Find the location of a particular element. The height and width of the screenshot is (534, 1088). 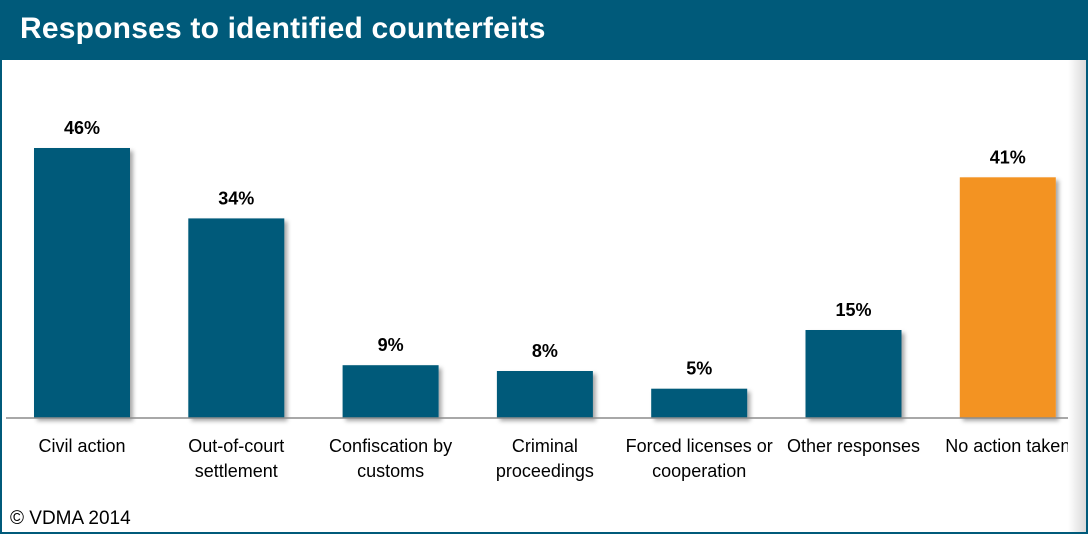

value-label-5: 15% is located at coordinates (853, 310).